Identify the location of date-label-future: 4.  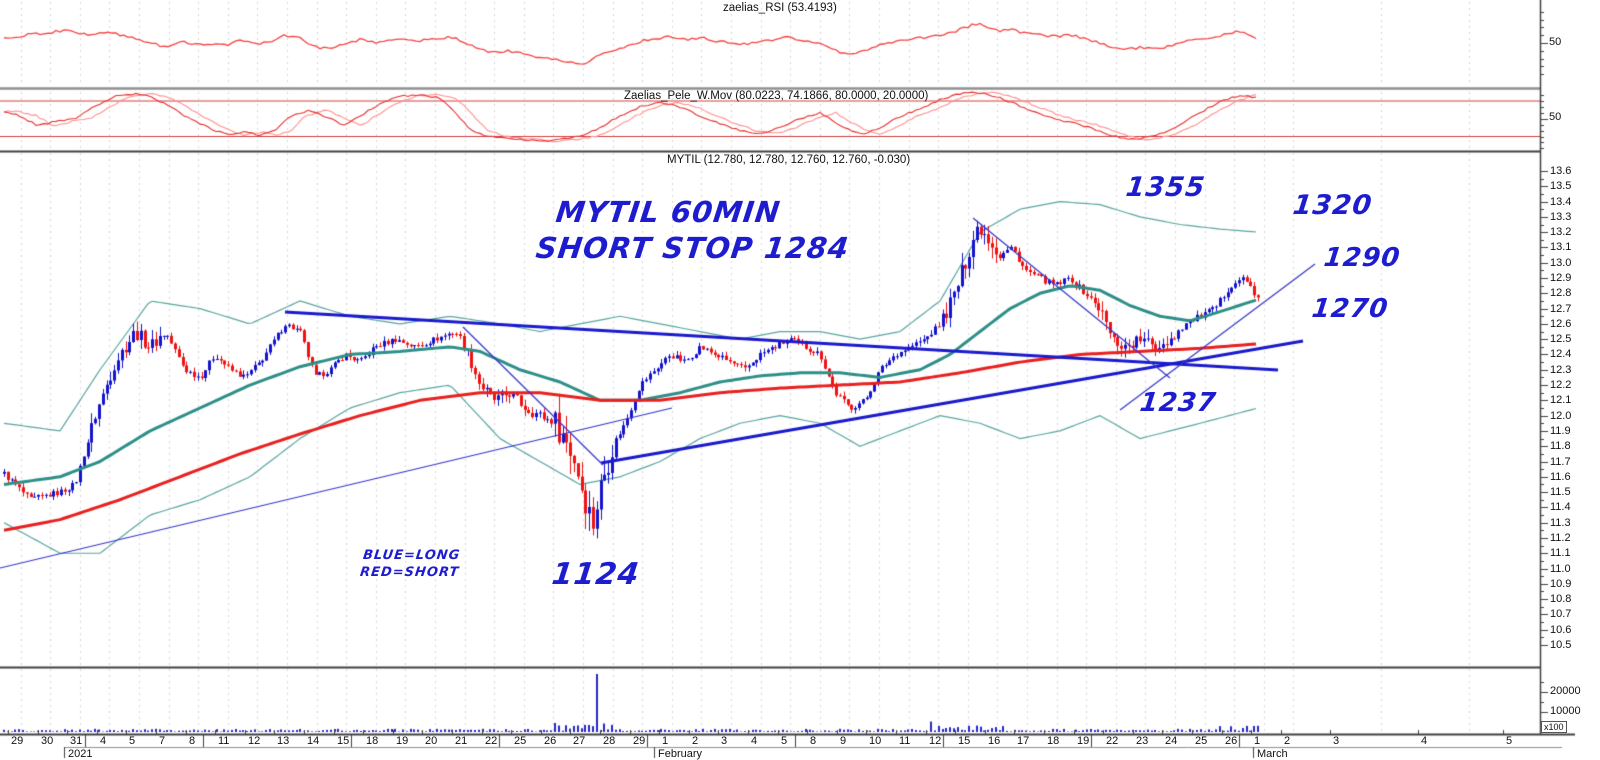
(1424, 741).